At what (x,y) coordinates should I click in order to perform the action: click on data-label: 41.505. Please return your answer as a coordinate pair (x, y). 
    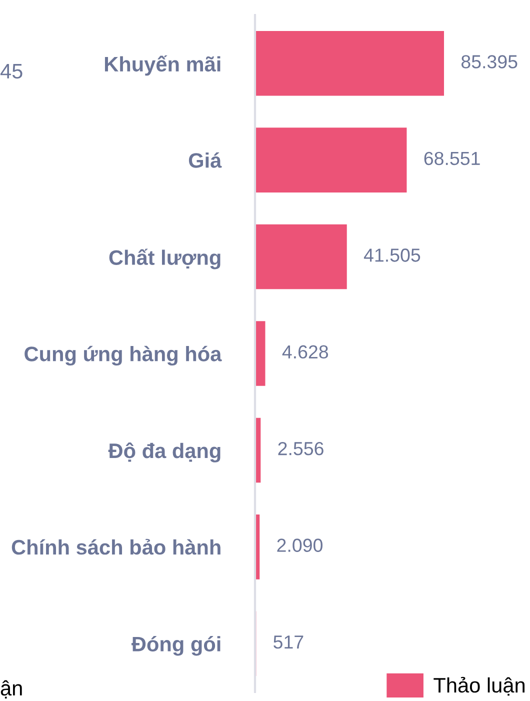
    Looking at the image, I should click on (392, 255).